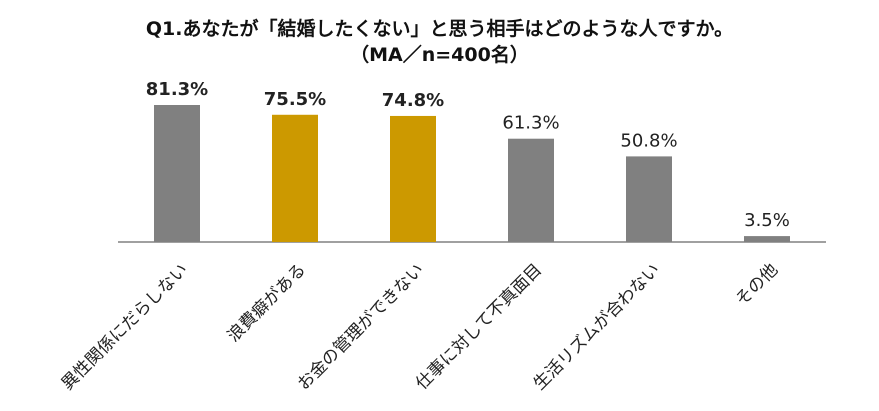 The width and height of the screenshot is (879, 411). What do you see at coordinates (648, 140) in the screenshot?
I see `value-label-5: 50.8%` at bounding box center [648, 140].